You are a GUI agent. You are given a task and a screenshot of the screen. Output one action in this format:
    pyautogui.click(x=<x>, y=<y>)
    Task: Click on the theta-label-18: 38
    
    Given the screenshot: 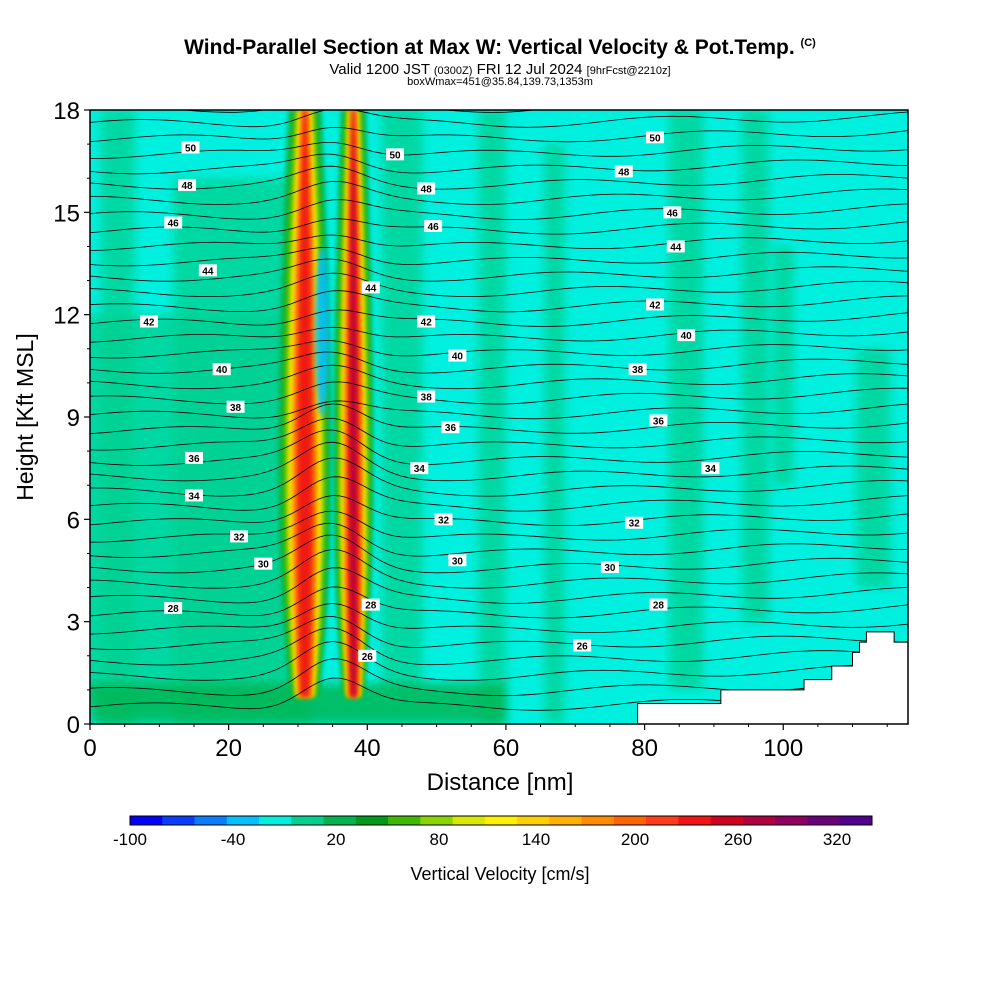 What is the action you would take?
    pyautogui.click(x=426, y=397)
    